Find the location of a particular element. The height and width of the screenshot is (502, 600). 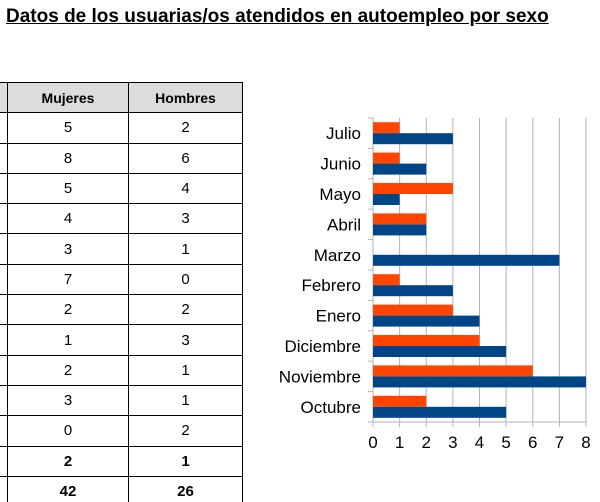

category-label: Noviembre is located at coordinates (320, 376).